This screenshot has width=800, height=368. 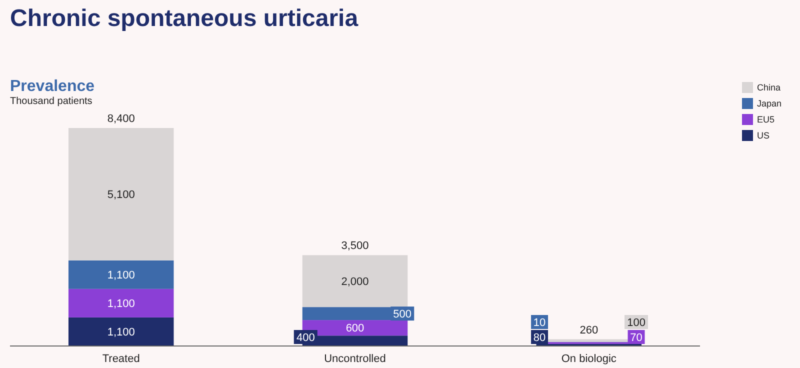 I want to click on data-label: 70, so click(x=636, y=338).